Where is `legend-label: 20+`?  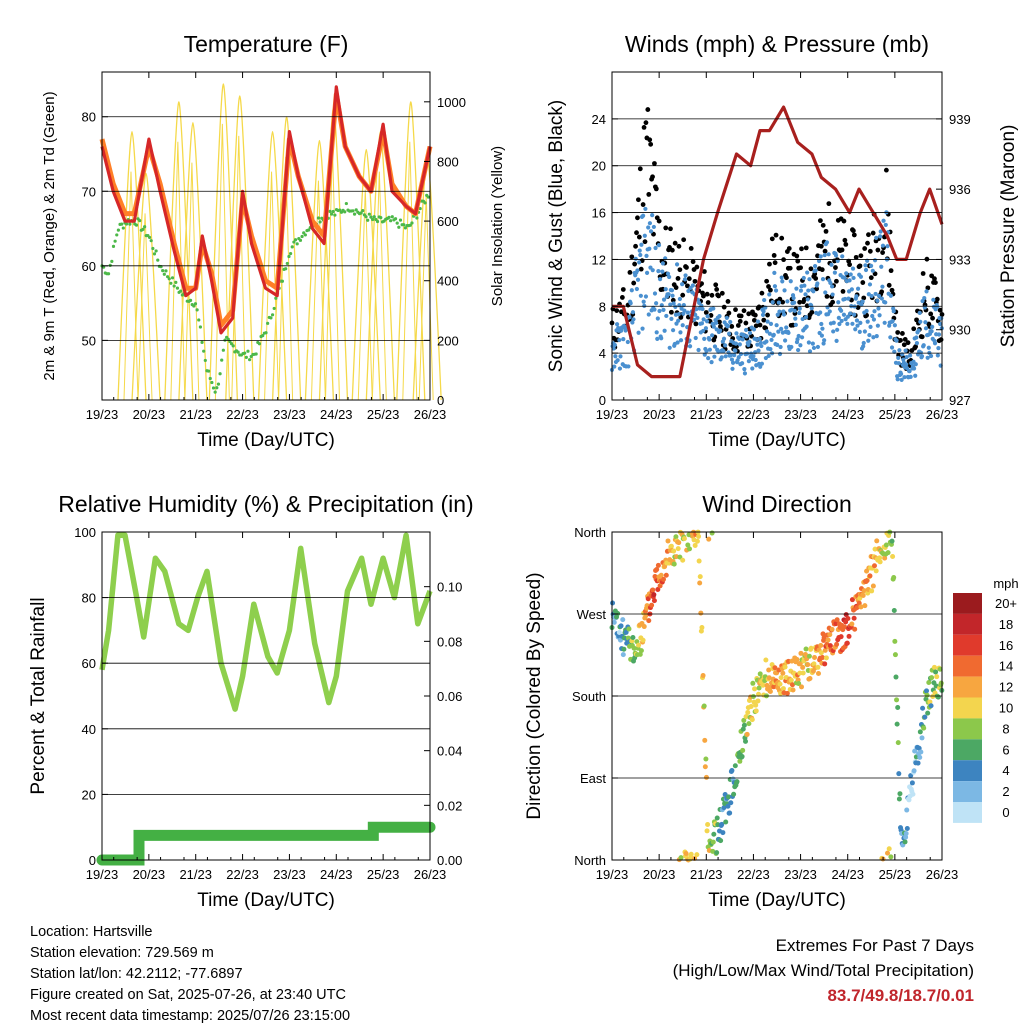 legend-label: 20+ is located at coordinates (1006, 603).